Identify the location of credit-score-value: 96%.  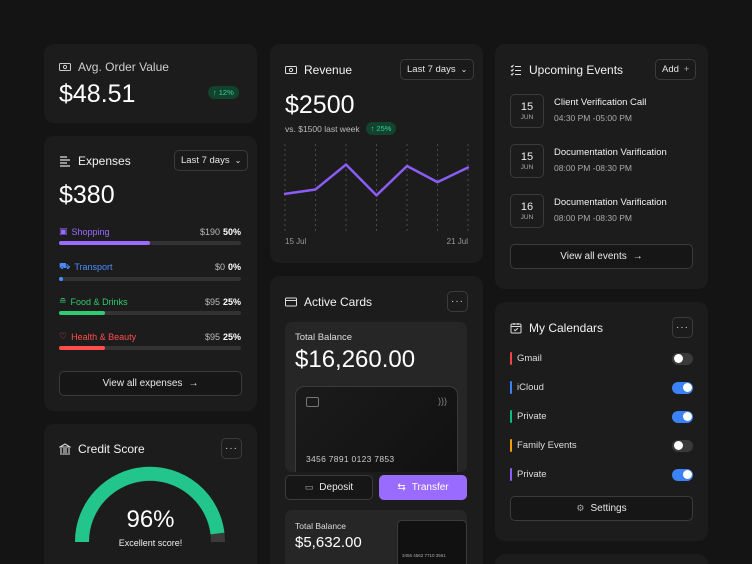
(150, 519).